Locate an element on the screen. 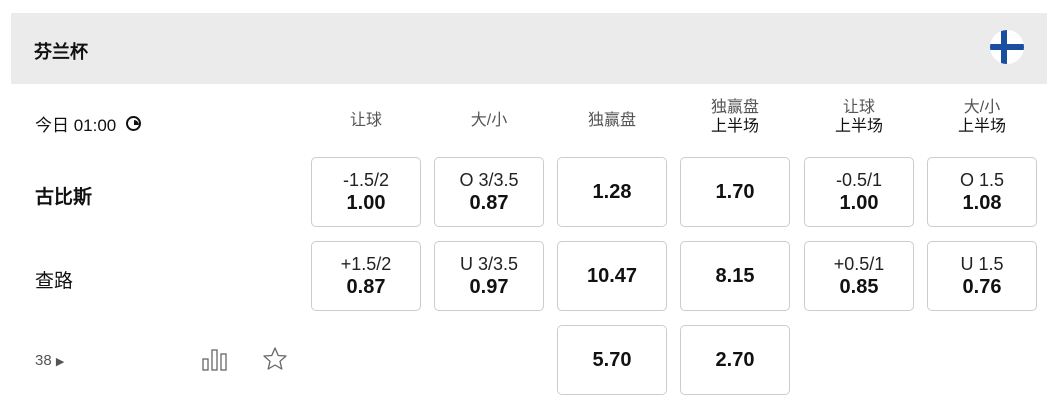 The image size is (1047, 416). odds-value: 1.70 is located at coordinates (735, 192).